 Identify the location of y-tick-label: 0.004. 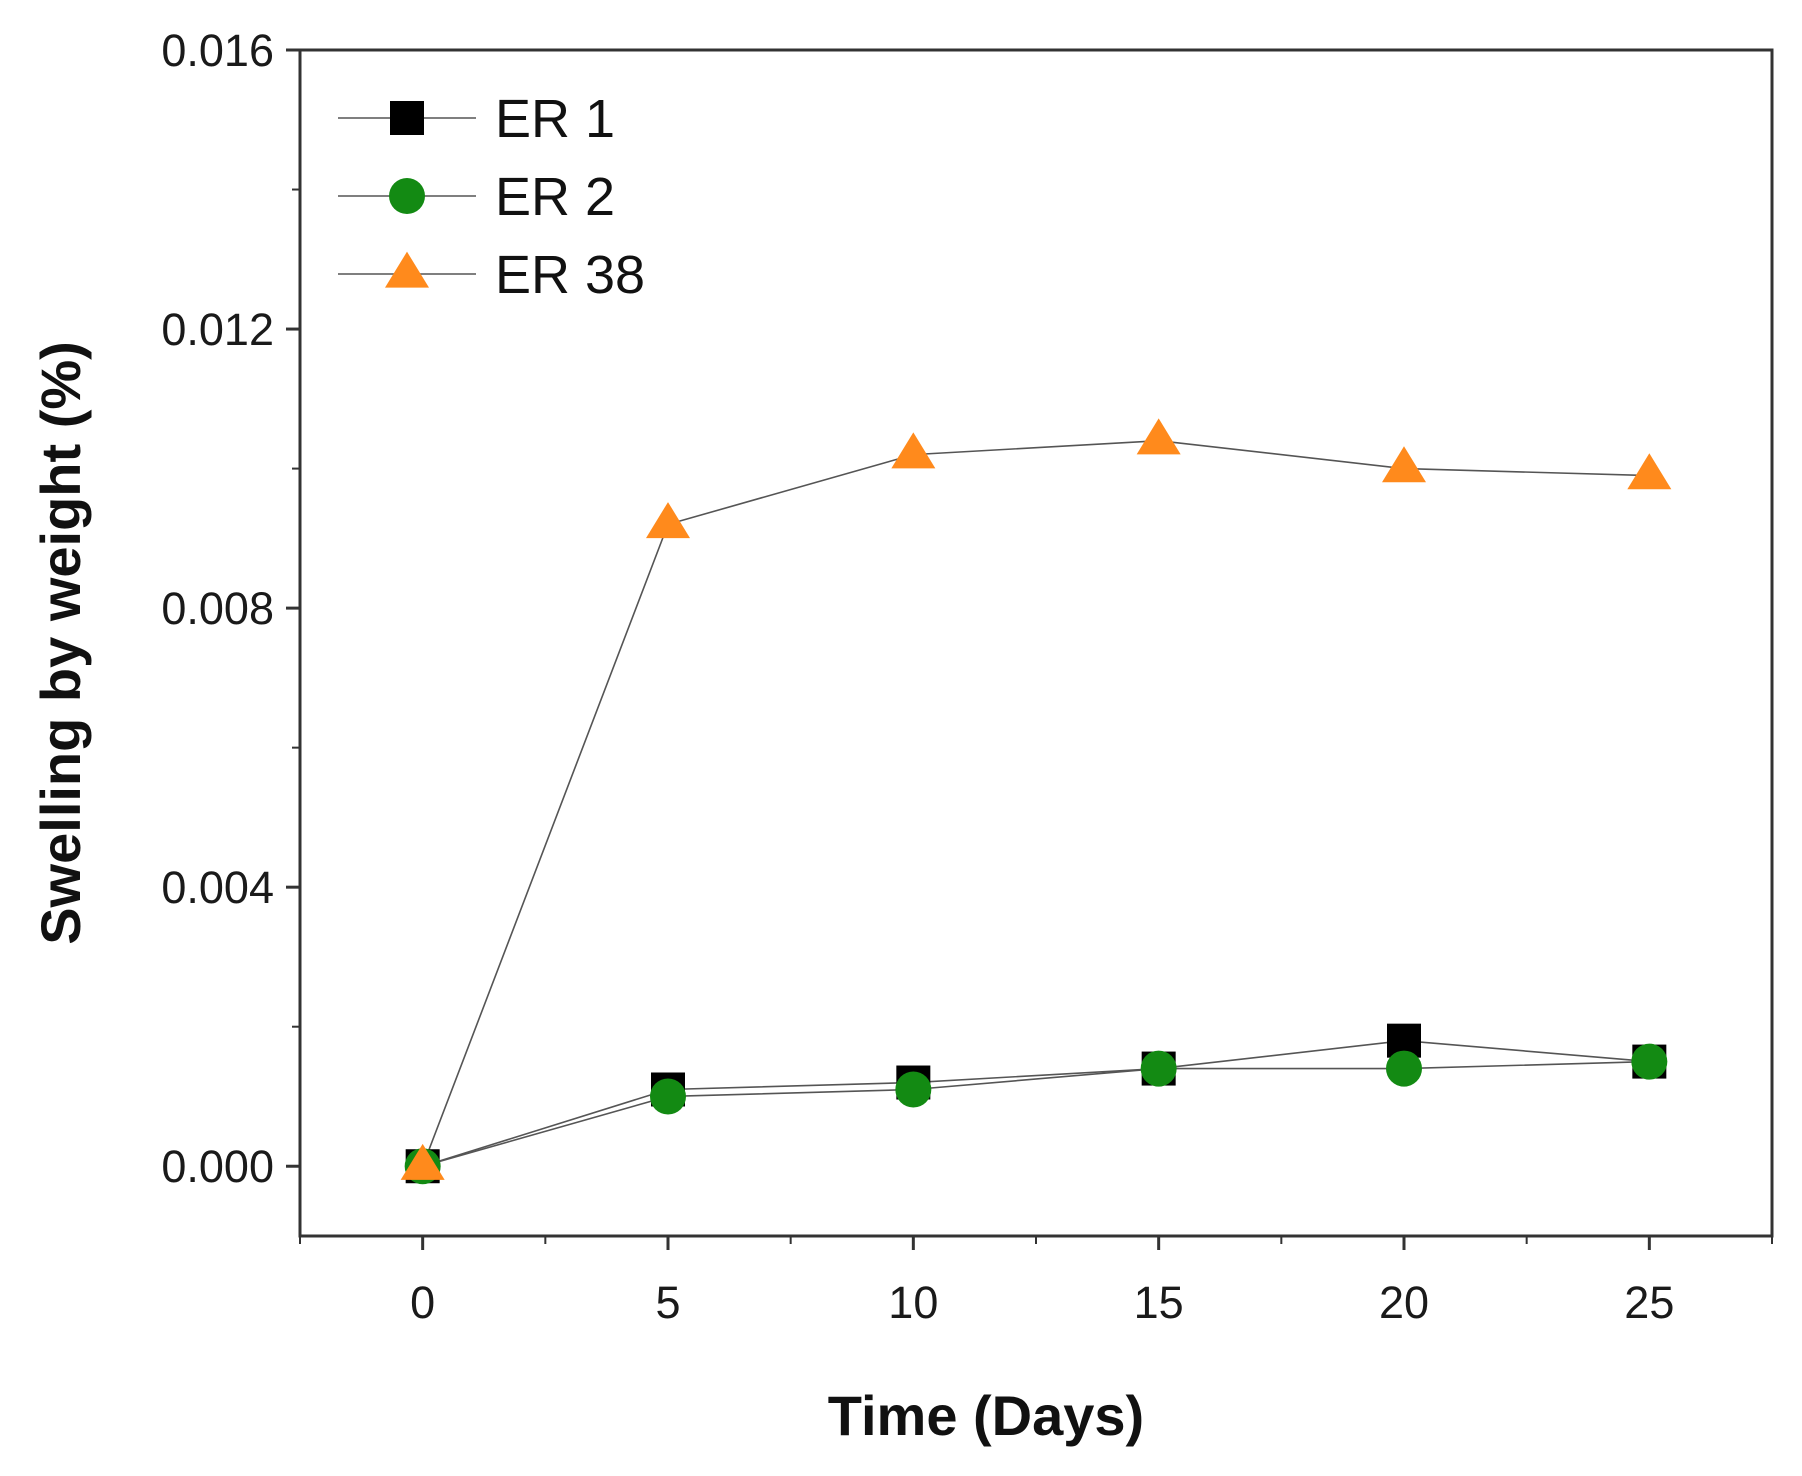
(217, 887).